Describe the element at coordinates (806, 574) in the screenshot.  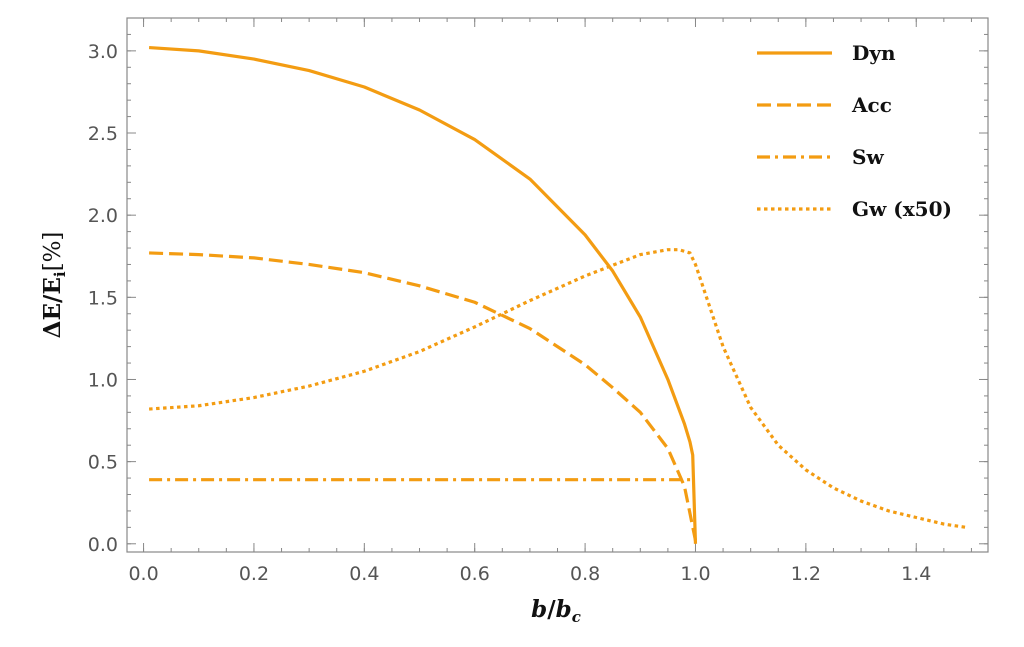
I see `x-tick-label: 1.2` at that location.